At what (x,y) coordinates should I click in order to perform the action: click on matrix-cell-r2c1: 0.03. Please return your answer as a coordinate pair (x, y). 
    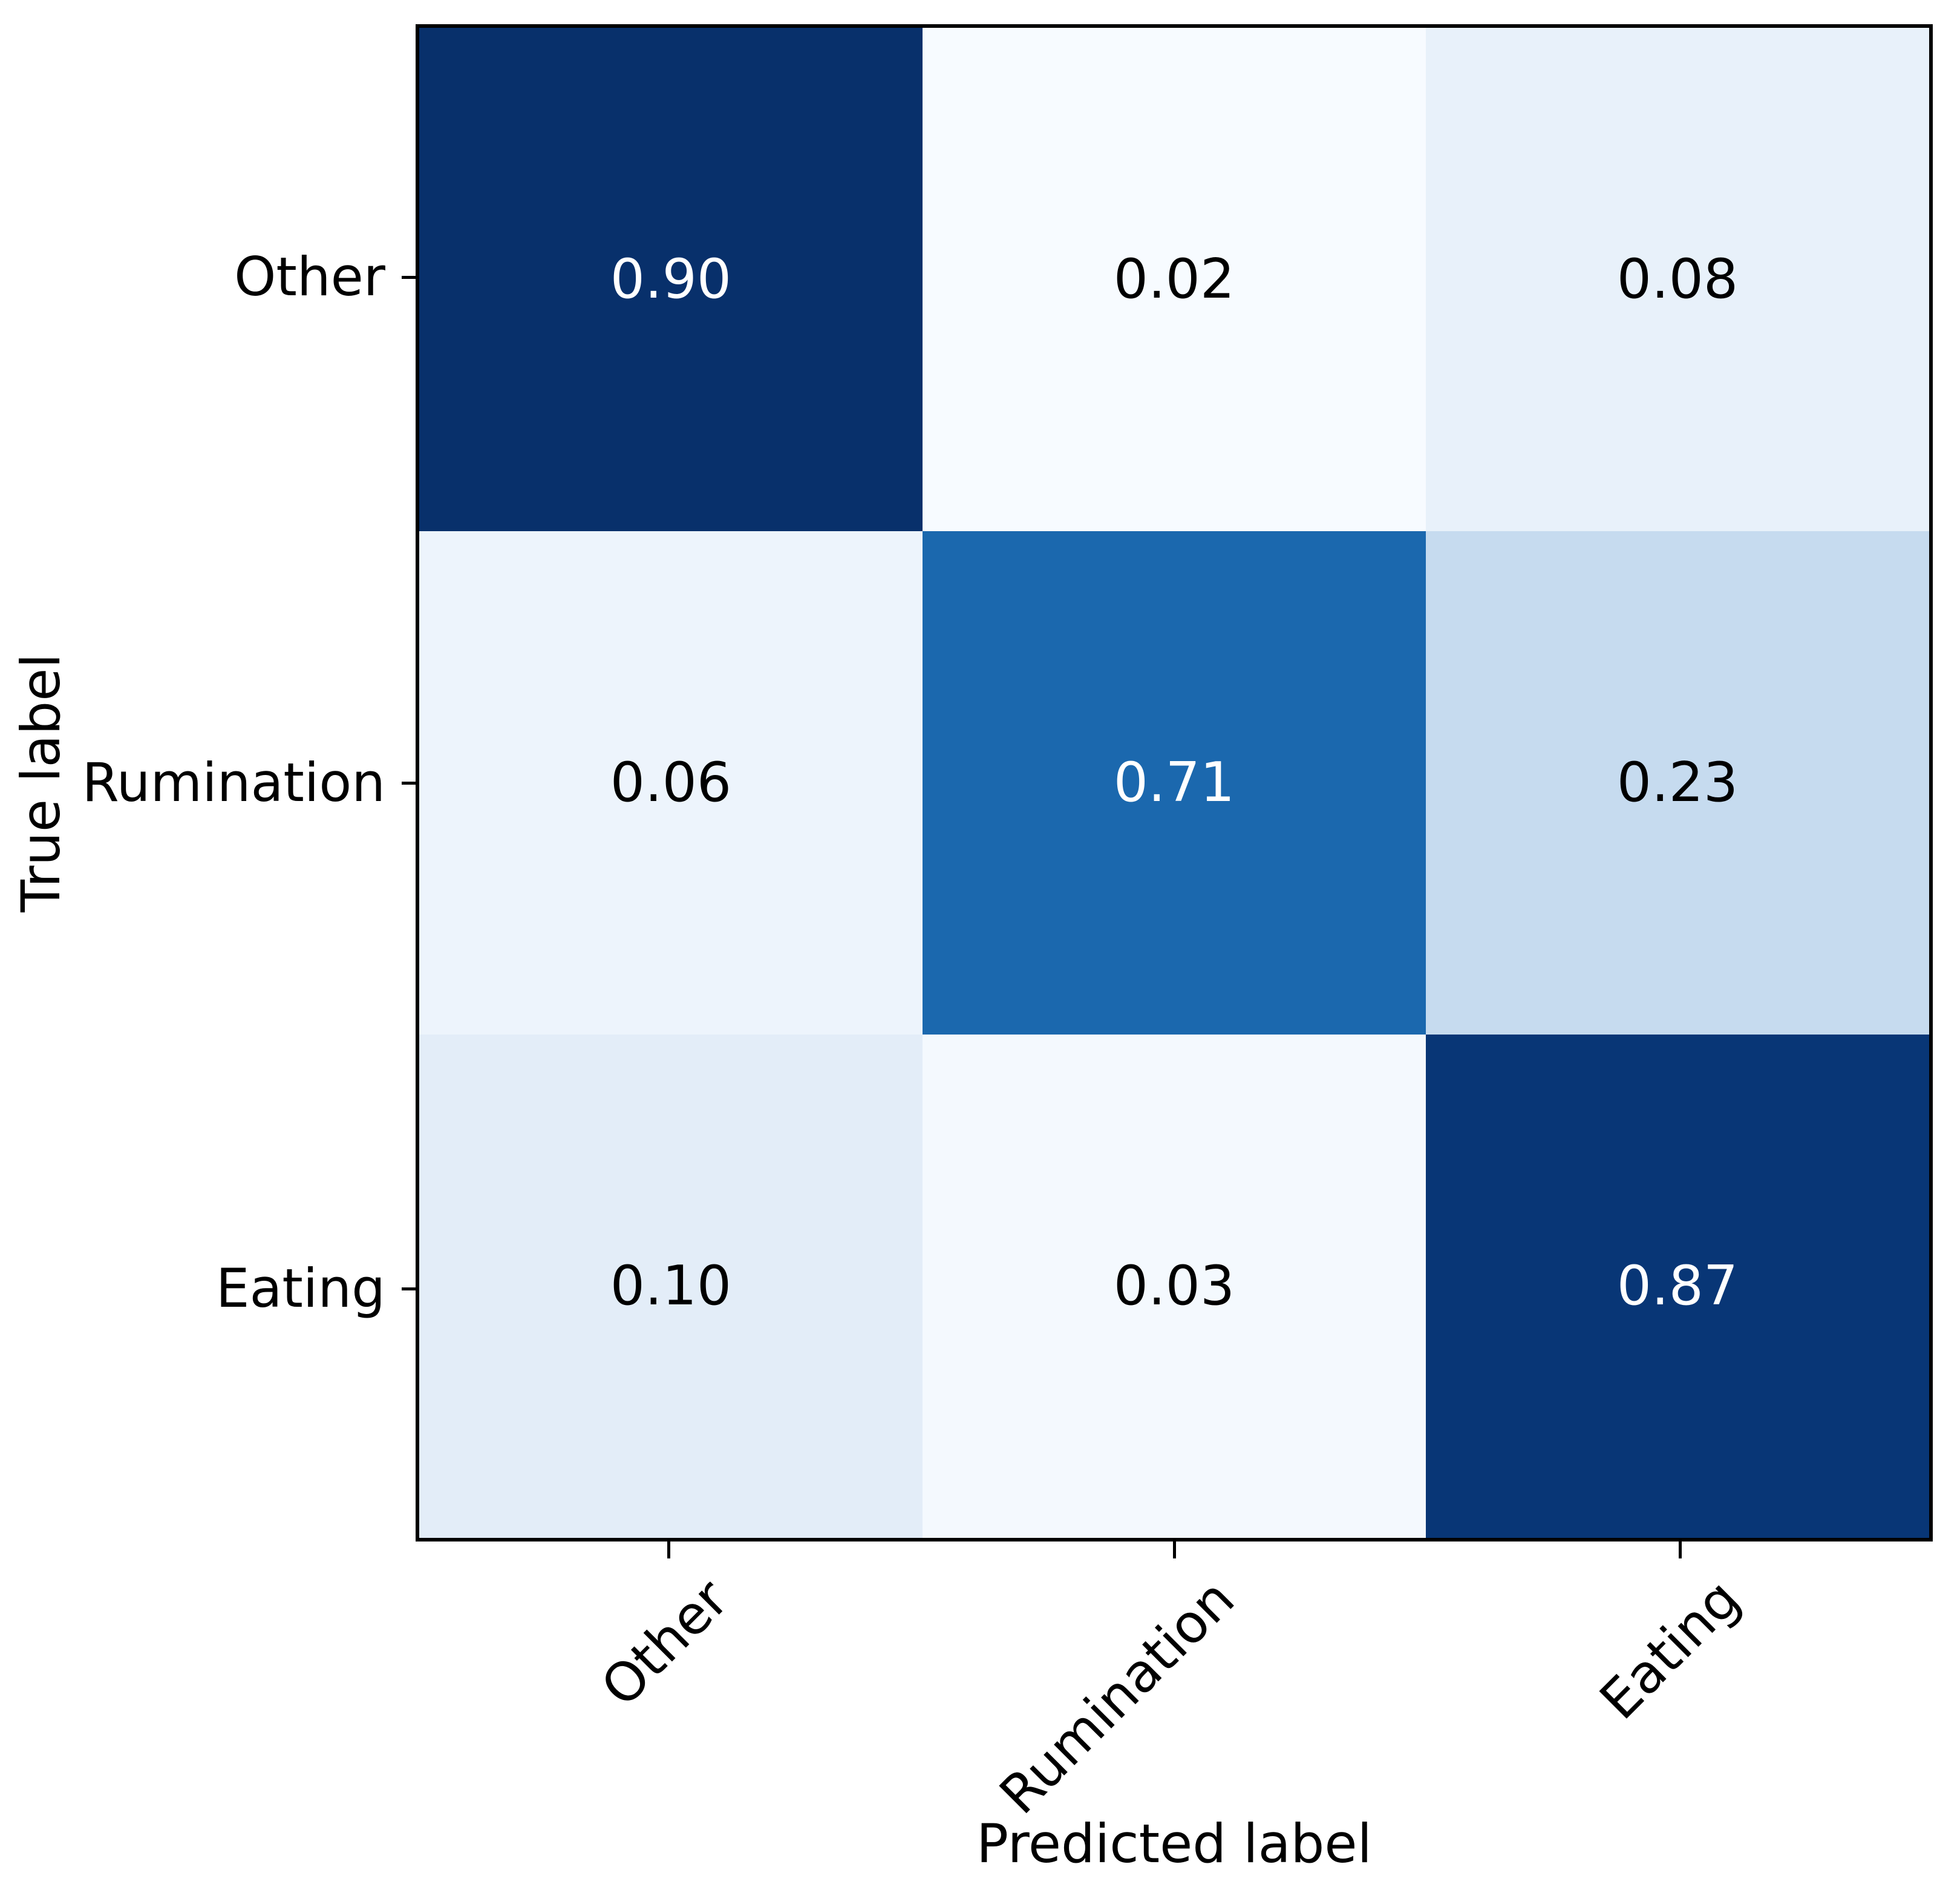
    Looking at the image, I should click on (1174, 1286).